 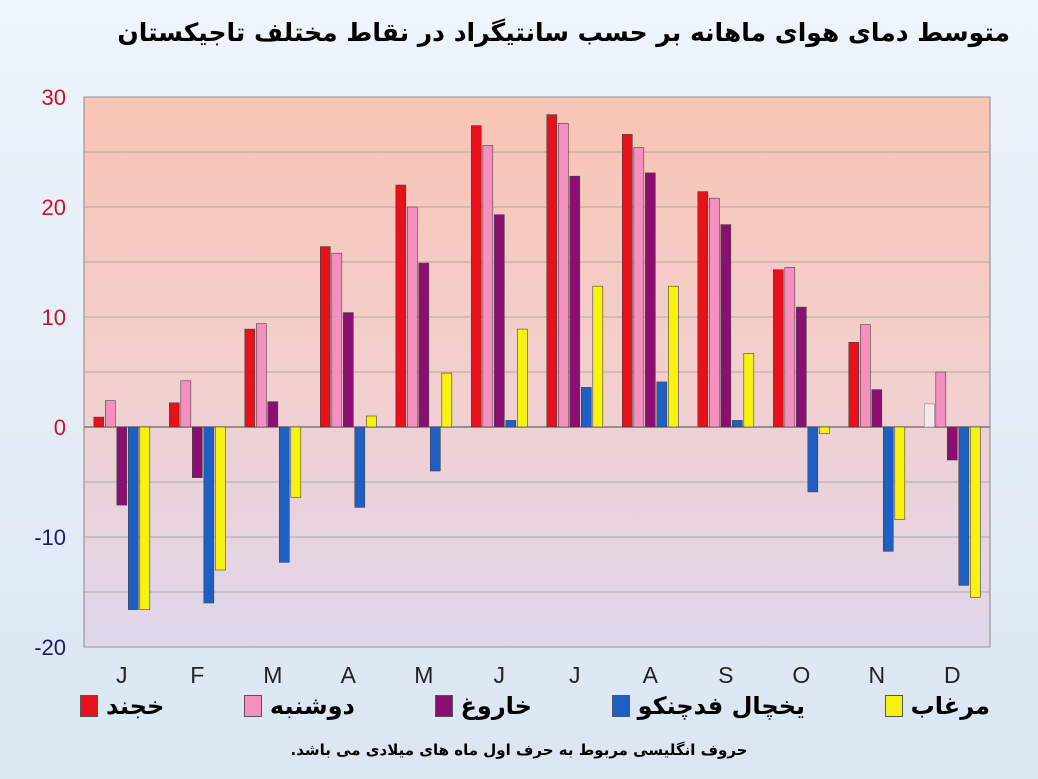 I want to click on legend-item: خجند, so click(x=122, y=706).